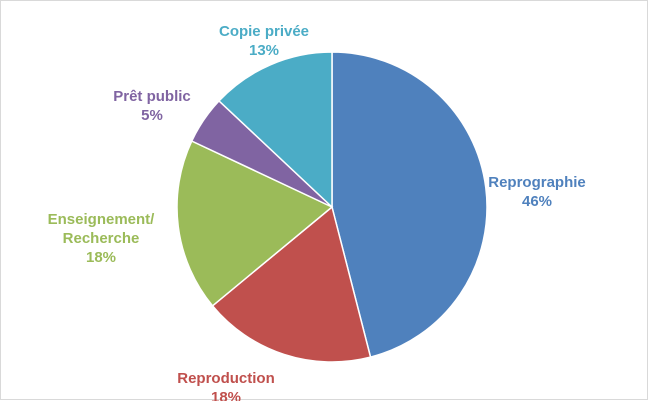  Describe the element at coordinates (537, 192) in the screenshot. I see `slice-data-label: Reprographie 46%` at that location.